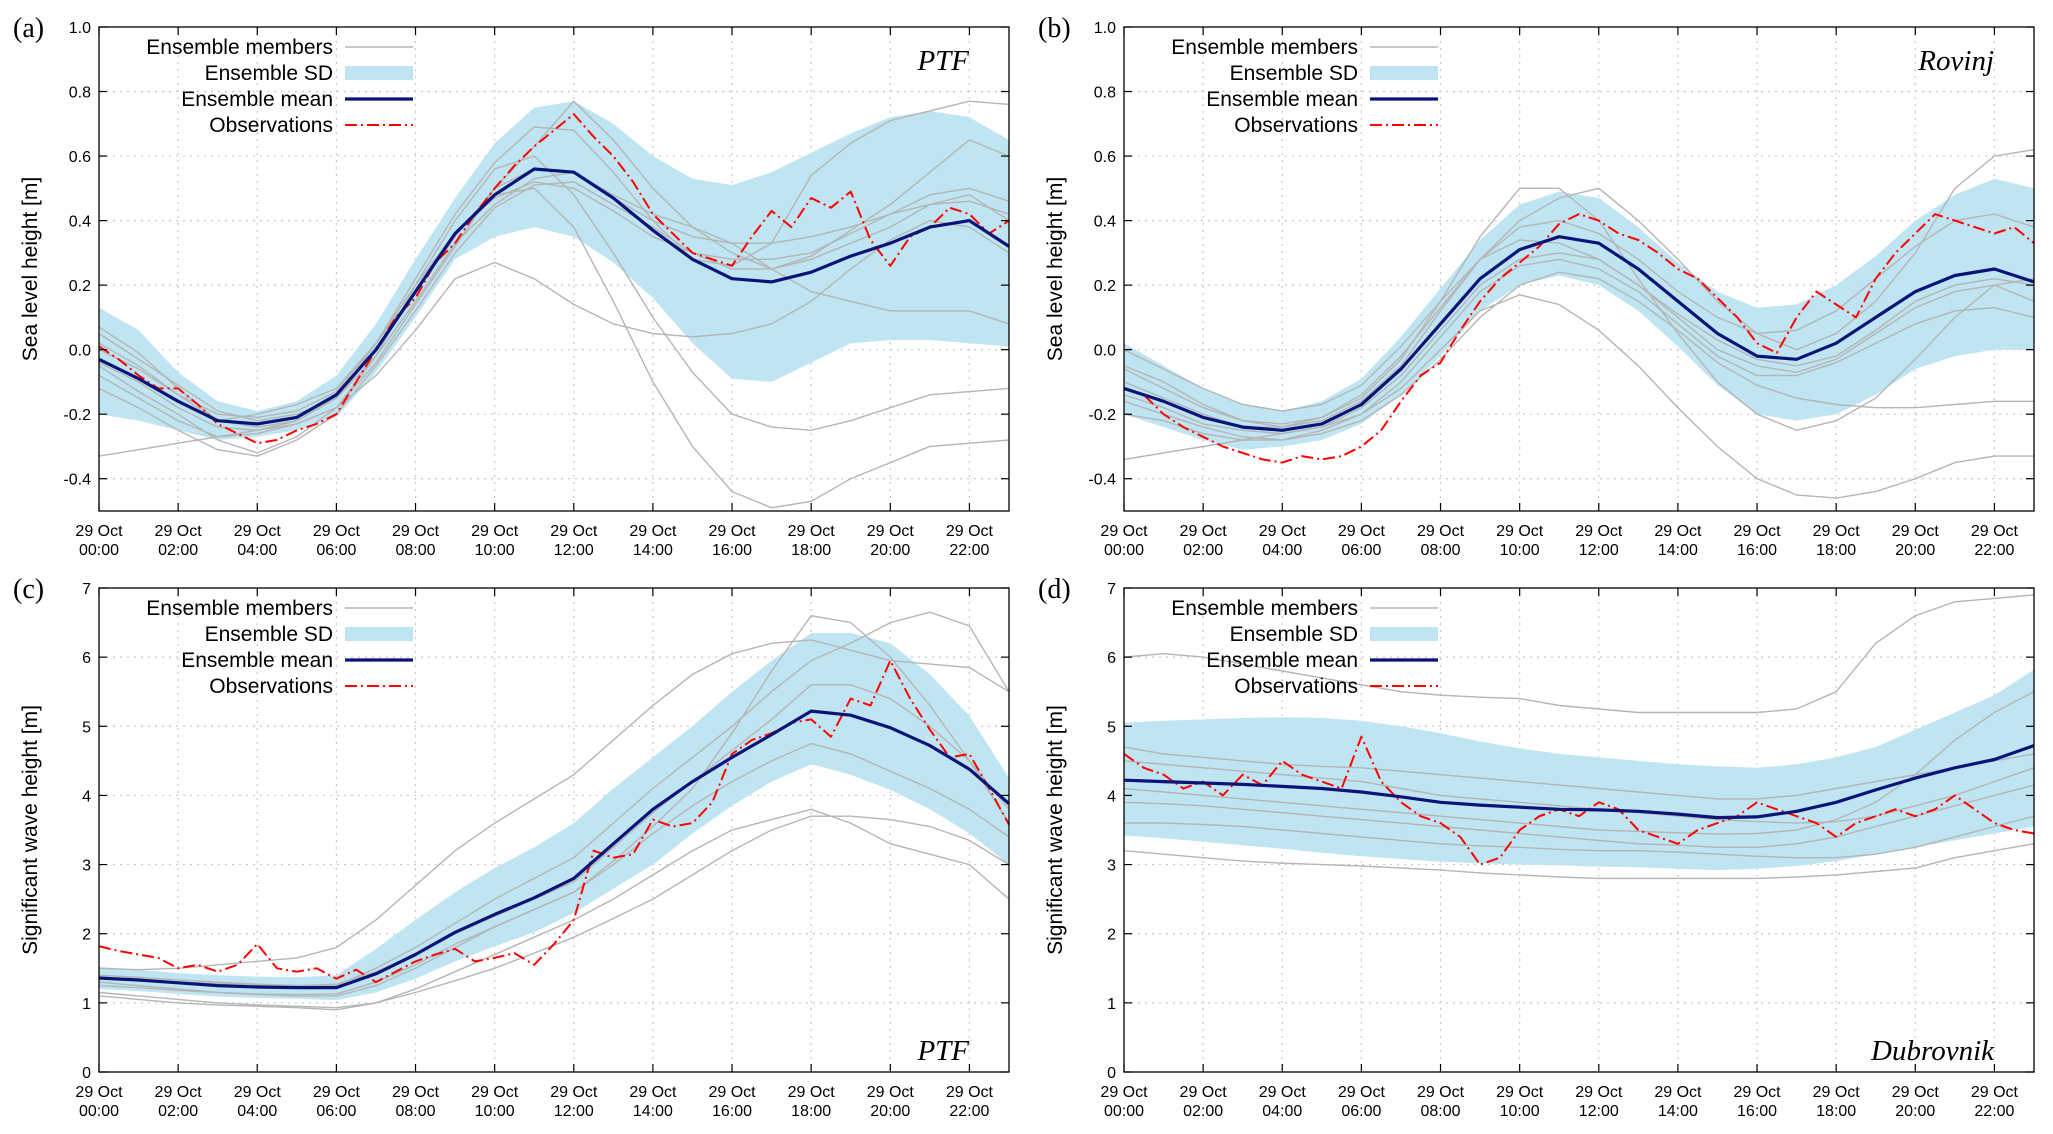  I want to click on station-name: Dubrovnik, so click(1932, 1051).